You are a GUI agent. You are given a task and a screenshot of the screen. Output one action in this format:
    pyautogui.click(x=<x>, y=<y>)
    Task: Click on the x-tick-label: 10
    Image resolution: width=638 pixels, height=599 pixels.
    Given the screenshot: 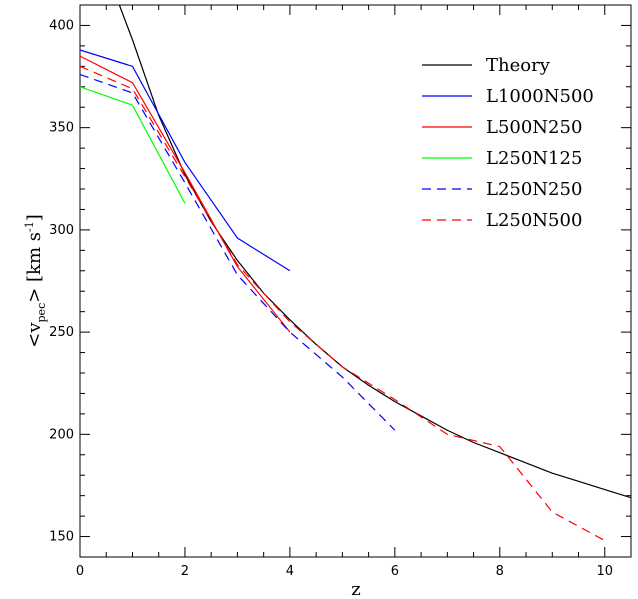 What is the action you would take?
    pyautogui.click(x=604, y=571)
    